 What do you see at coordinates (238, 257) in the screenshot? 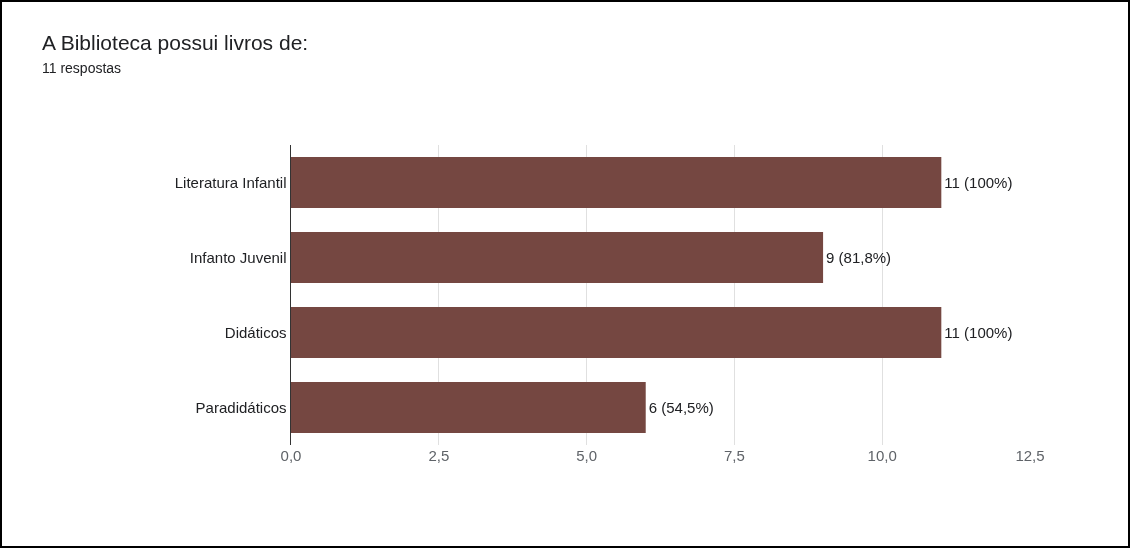
I see `y-tick-label: Infanto Juvenil` at bounding box center [238, 257].